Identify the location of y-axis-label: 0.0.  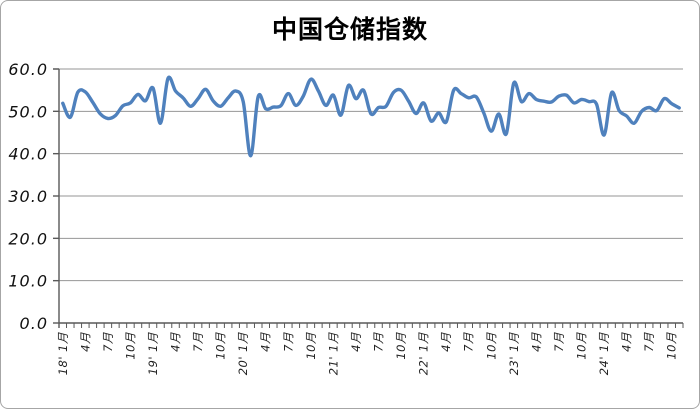
(34, 323).